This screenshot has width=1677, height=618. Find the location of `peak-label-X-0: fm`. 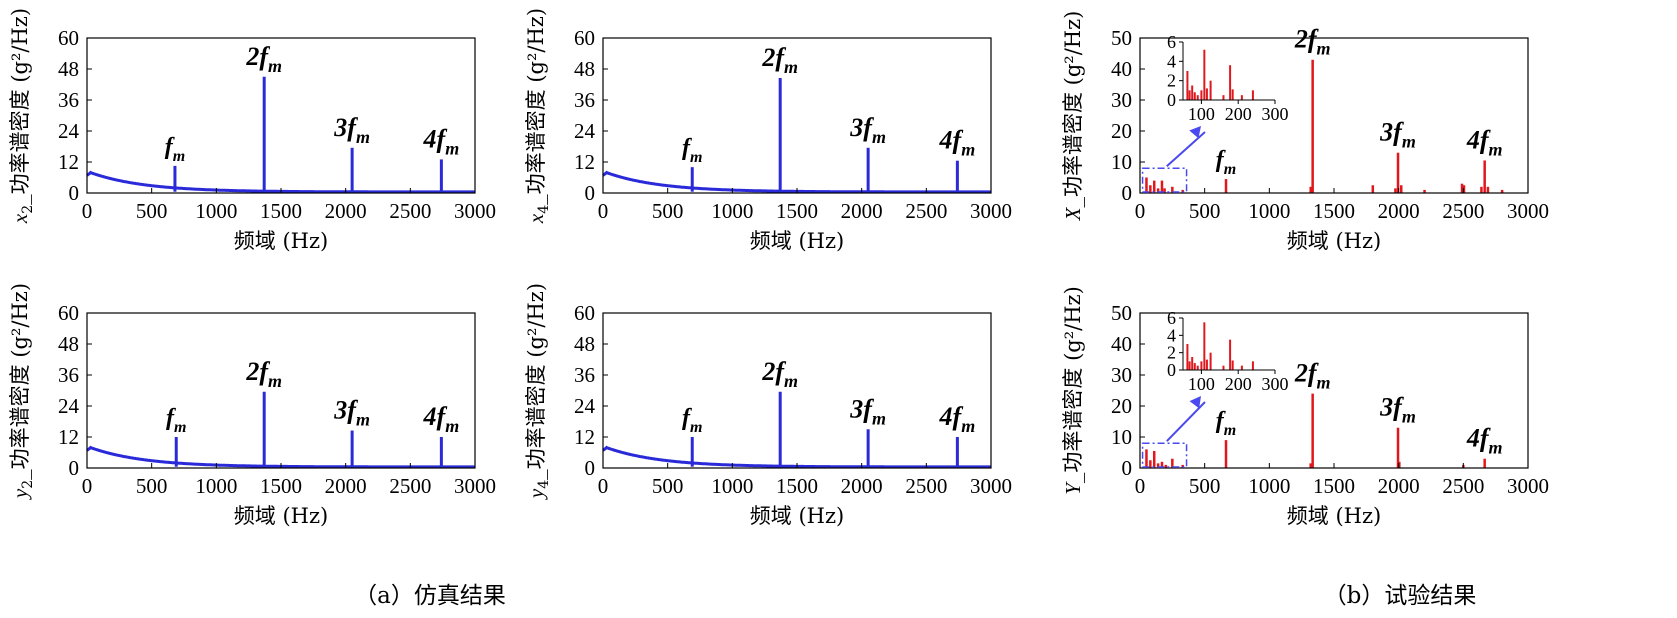

peak-label-X-0: fm is located at coordinates (1226, 162).